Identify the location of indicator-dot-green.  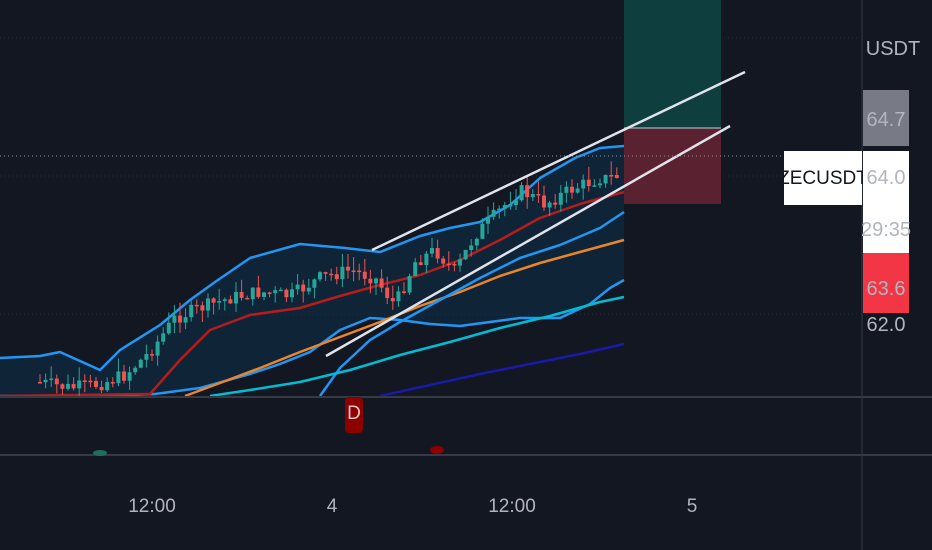
(100, 453).